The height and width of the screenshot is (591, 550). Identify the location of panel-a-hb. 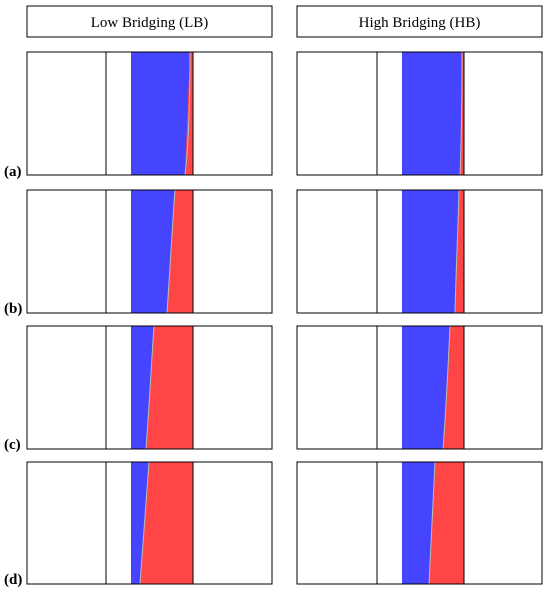
(419, 113).